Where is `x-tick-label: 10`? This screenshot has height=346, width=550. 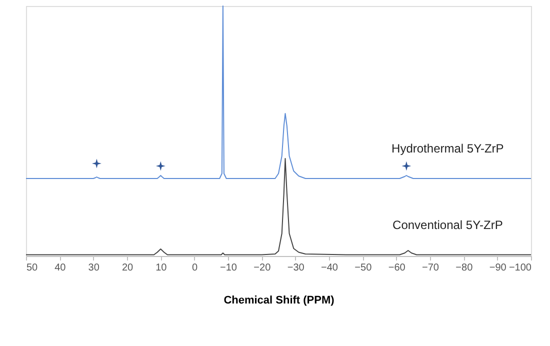 x-tick-label: 10 is located at coordinates (162, 268).